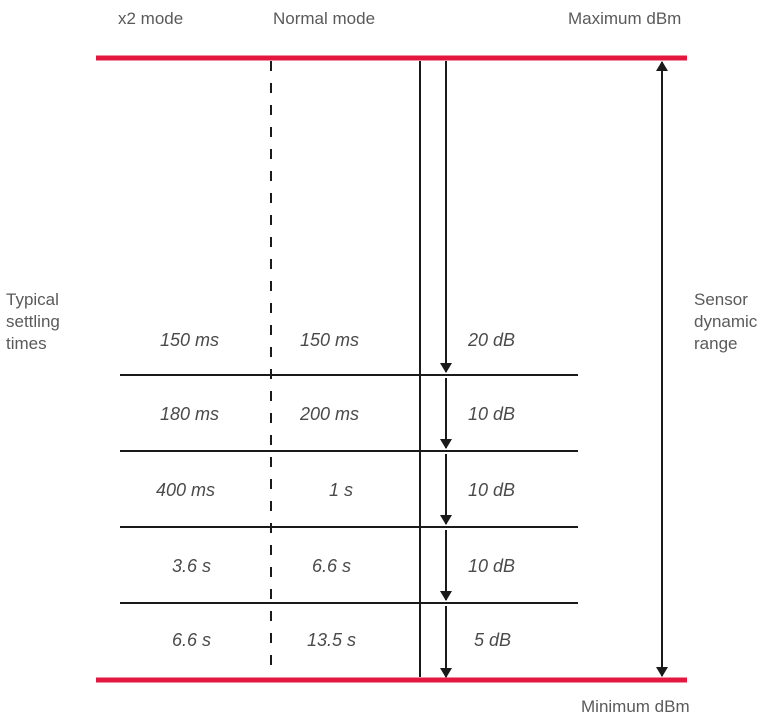  I want to click on row-2-x2-time: 180 ms, so click(189, 414).